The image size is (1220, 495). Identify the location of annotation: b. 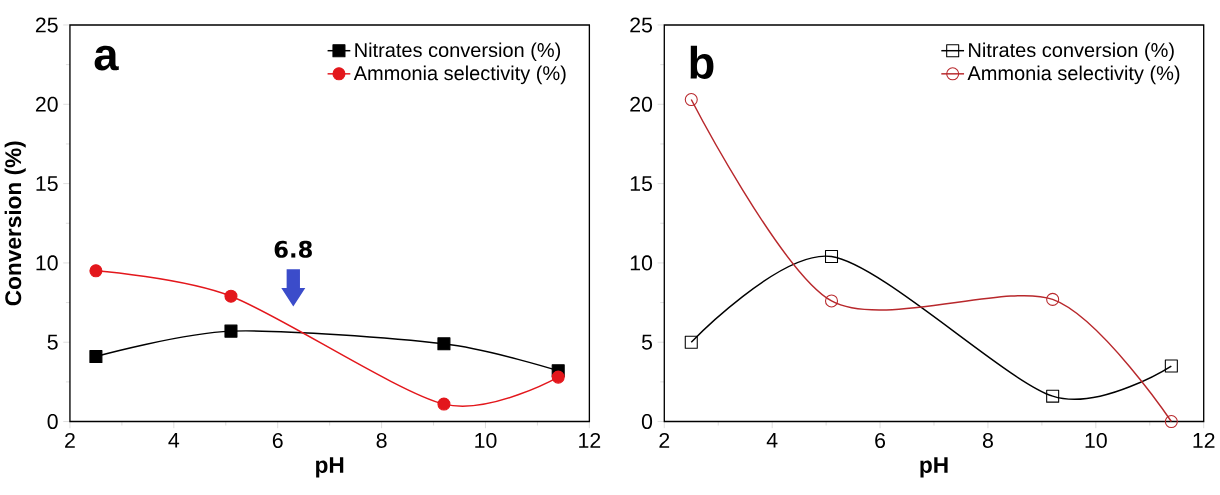
(702, 62).